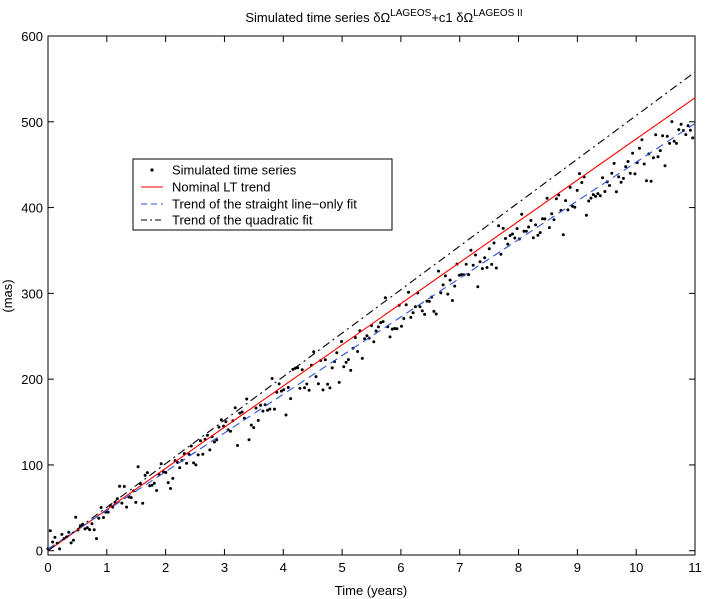 The height and width of the screenshot is (599, 708). Describe the element at coordinates (341, 567) in the screenshot. I see `x-tick-label: 5` at that location.